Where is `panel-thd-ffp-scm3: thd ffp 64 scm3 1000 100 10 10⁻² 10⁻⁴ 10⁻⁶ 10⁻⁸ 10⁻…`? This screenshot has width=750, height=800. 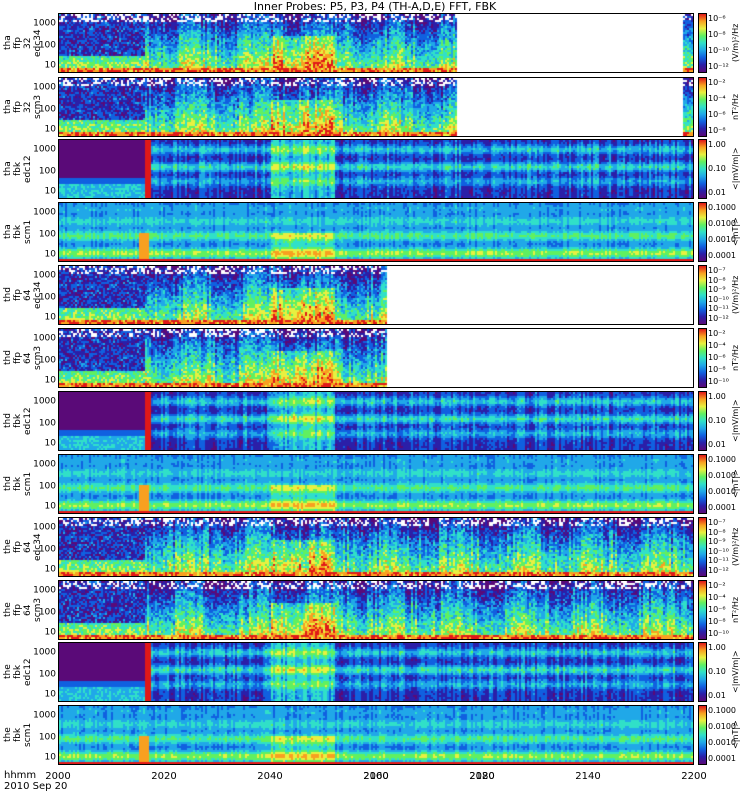 panel-thd-ffp-scm3: thd ffp 64 scm3 1000 100 10 10⁻² 10⁻⁴ 10⁻⁶ 10⁻⁸ 10⁻… is located at coordinates (375, 358).